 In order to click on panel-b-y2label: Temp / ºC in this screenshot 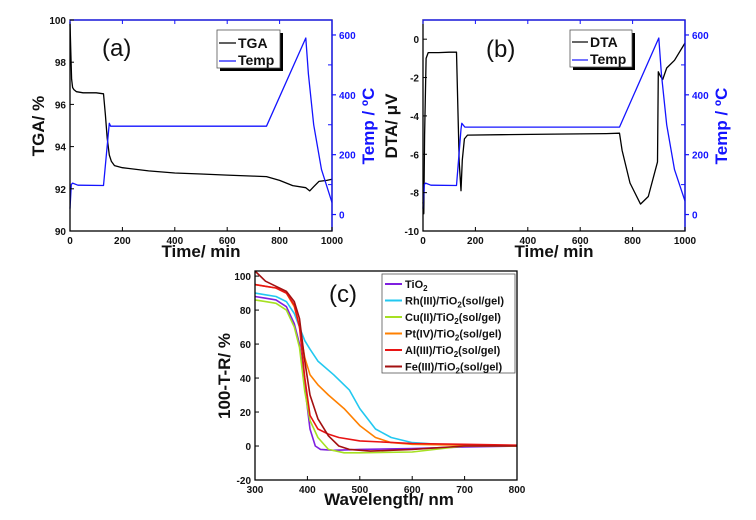, I will do `click(721, 126)`.